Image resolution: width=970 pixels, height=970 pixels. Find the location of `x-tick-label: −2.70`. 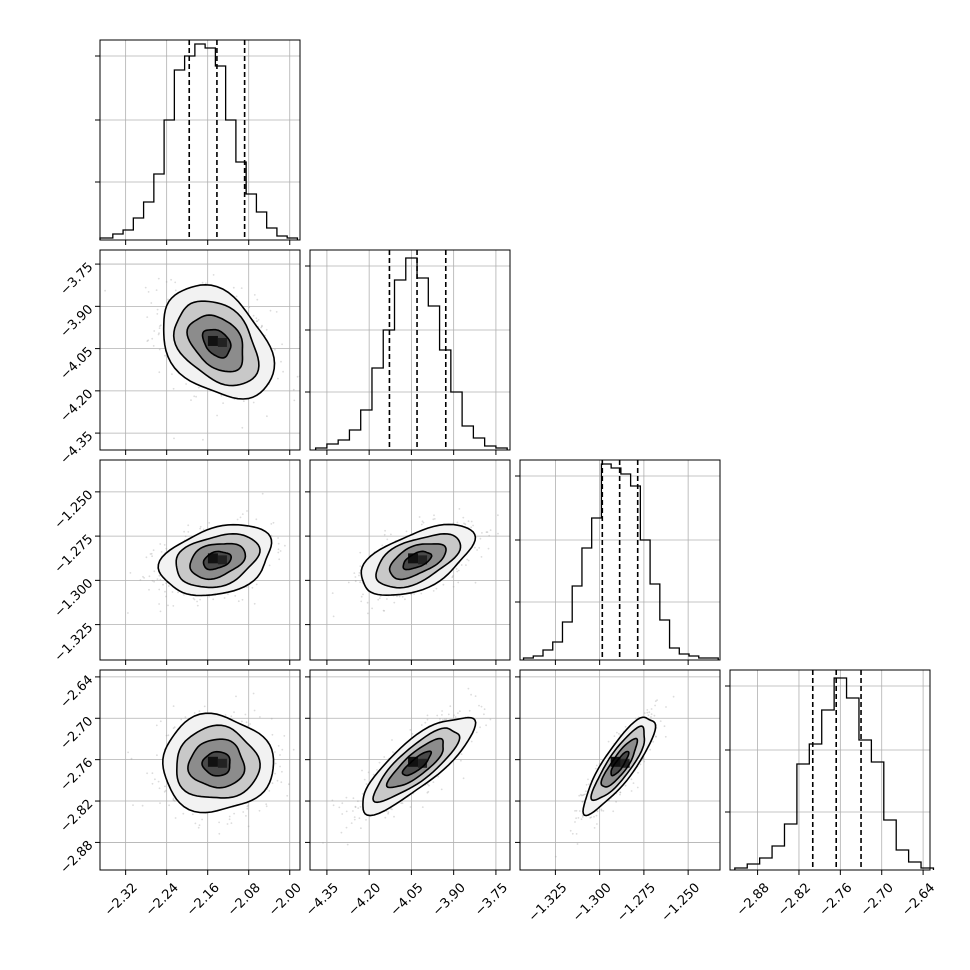

x-tick-label: −2.70 is located at coordinates (877, 899).